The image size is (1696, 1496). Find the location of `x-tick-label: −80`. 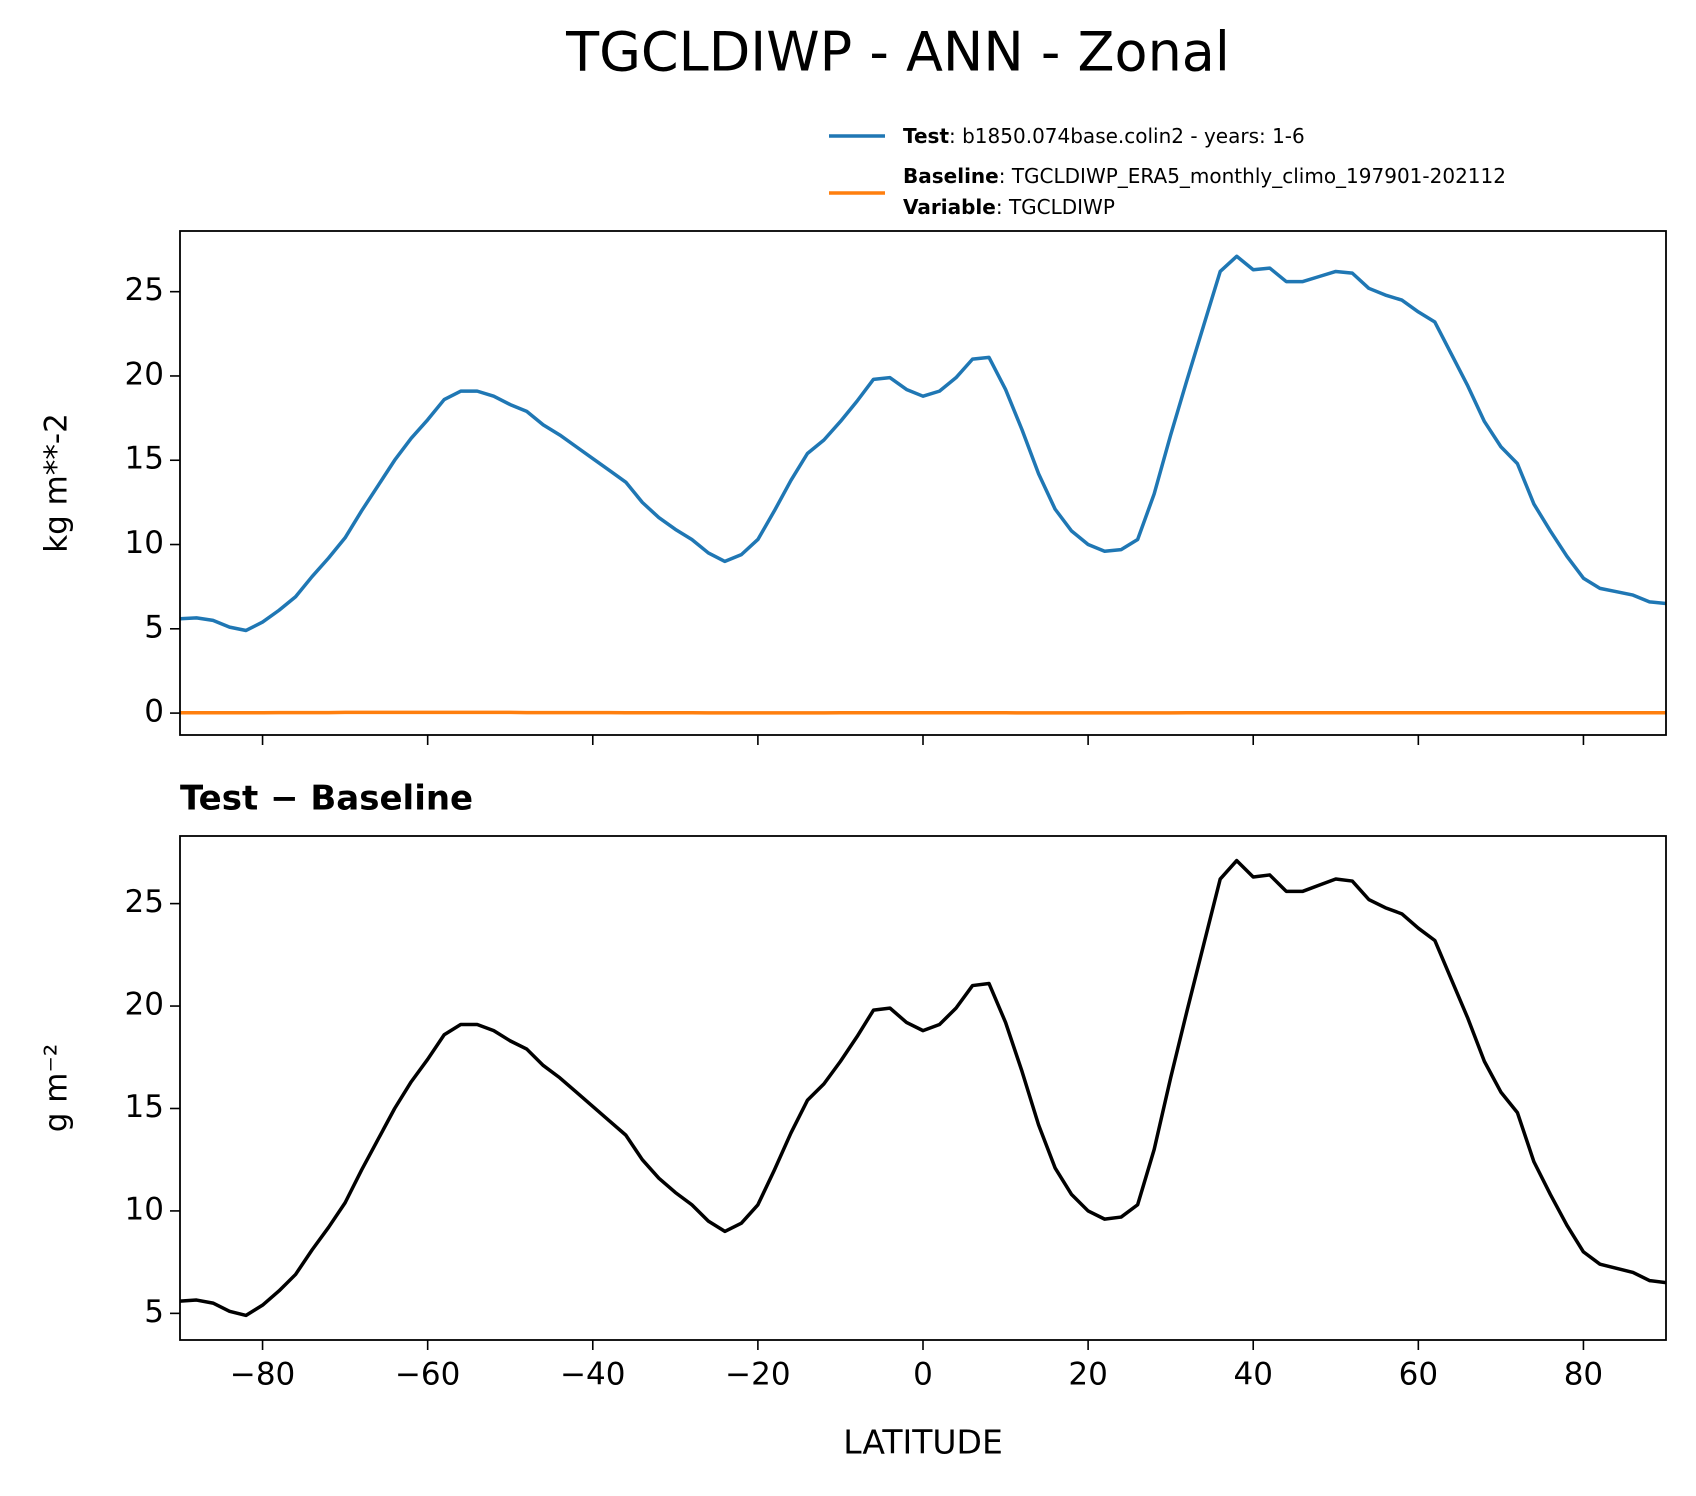

x-tick-label: −80 is located at coordinates (262, 1375).